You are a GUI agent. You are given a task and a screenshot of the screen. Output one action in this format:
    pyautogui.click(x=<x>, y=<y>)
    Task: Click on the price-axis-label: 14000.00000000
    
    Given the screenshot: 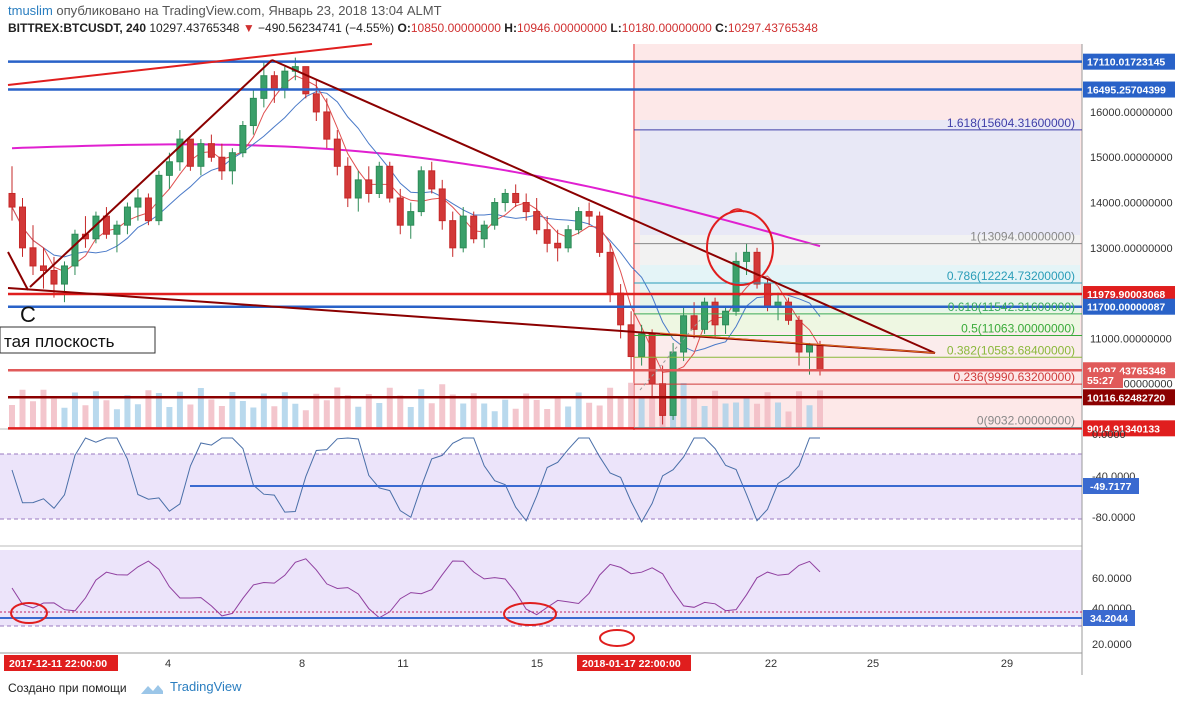 What is the action you would take?
    pyautogui.click(x=1131, y=204)
    